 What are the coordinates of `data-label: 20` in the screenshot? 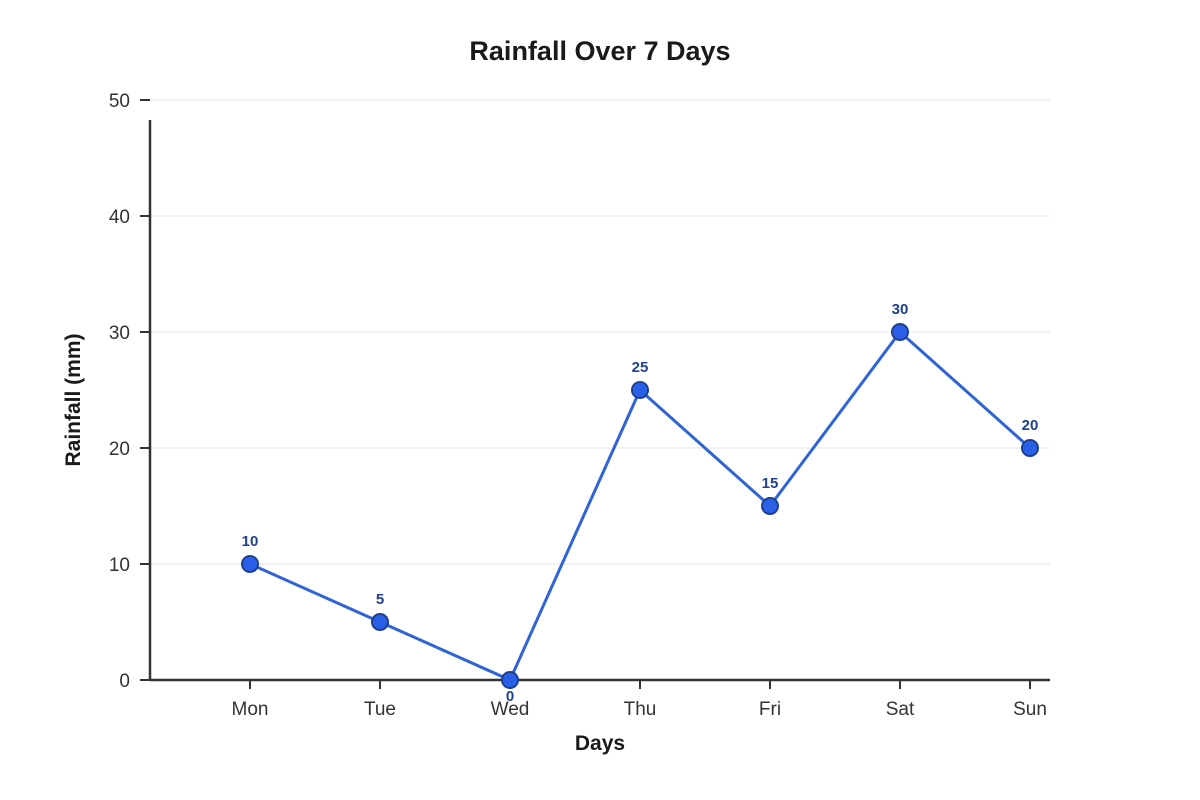 It's located at (1030, 425).